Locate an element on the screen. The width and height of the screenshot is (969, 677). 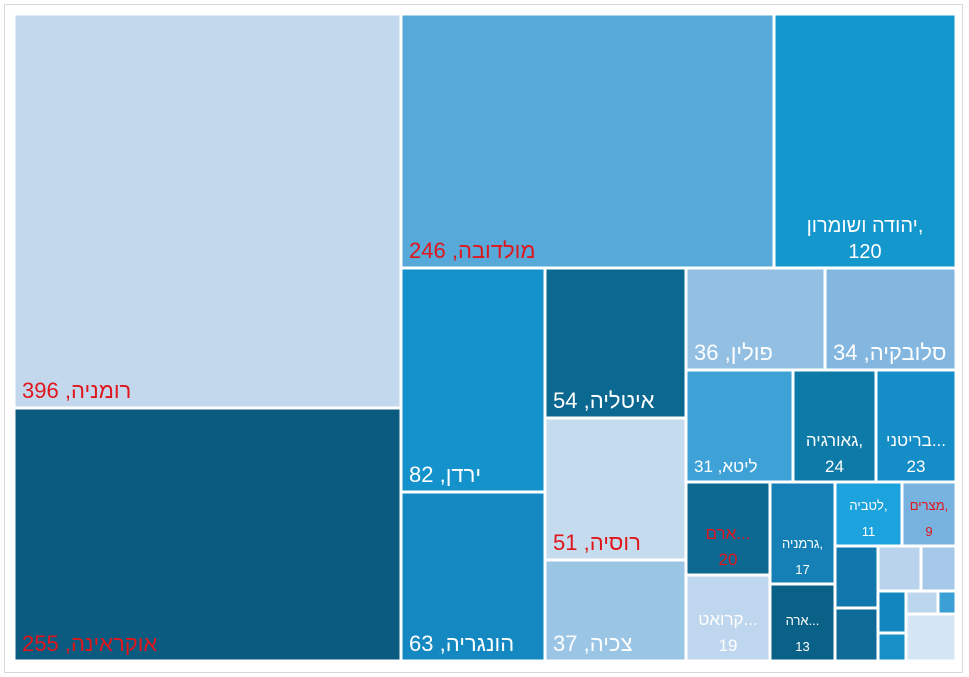
treemap-tile-15: ארם... 20 is located at coordinates (728, 528).